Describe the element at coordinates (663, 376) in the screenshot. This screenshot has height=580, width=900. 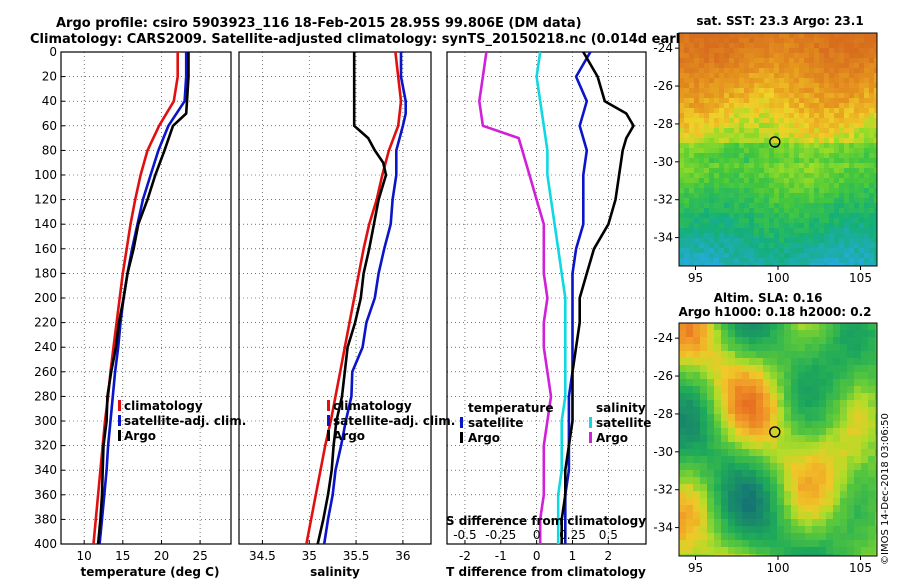
I see `map-y-tick-label: -26` at that location.